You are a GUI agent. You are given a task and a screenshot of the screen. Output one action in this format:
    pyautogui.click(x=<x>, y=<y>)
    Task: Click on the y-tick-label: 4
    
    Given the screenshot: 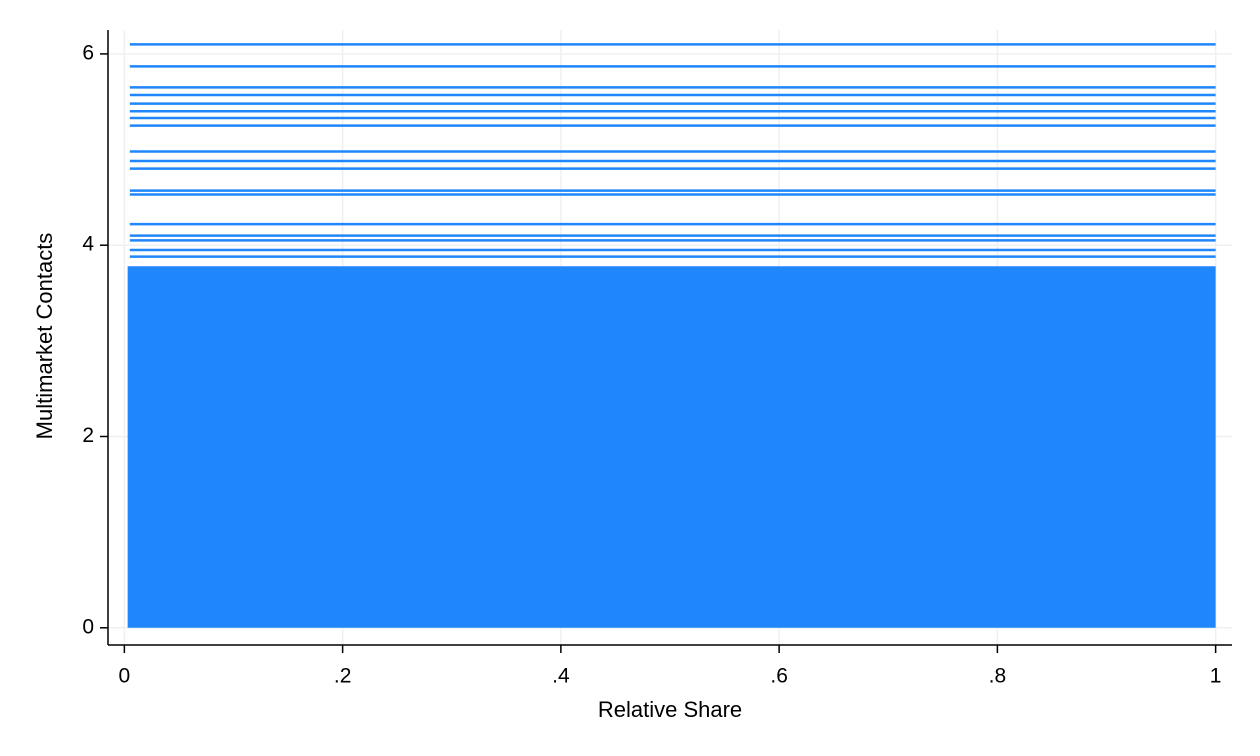 What is the action you would take?
    pyautogui.click(x=88, y=244)
    